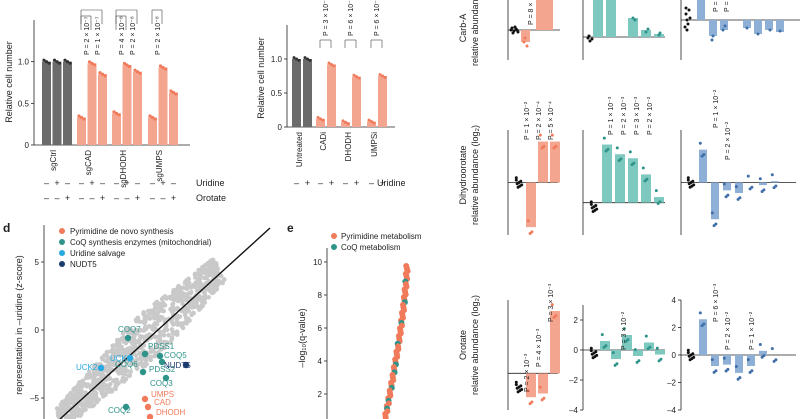  What do you see at coordinates (161, 346) in the screenshot?
I see `gene-label: PDSS1` at bounding box center [161, 346].